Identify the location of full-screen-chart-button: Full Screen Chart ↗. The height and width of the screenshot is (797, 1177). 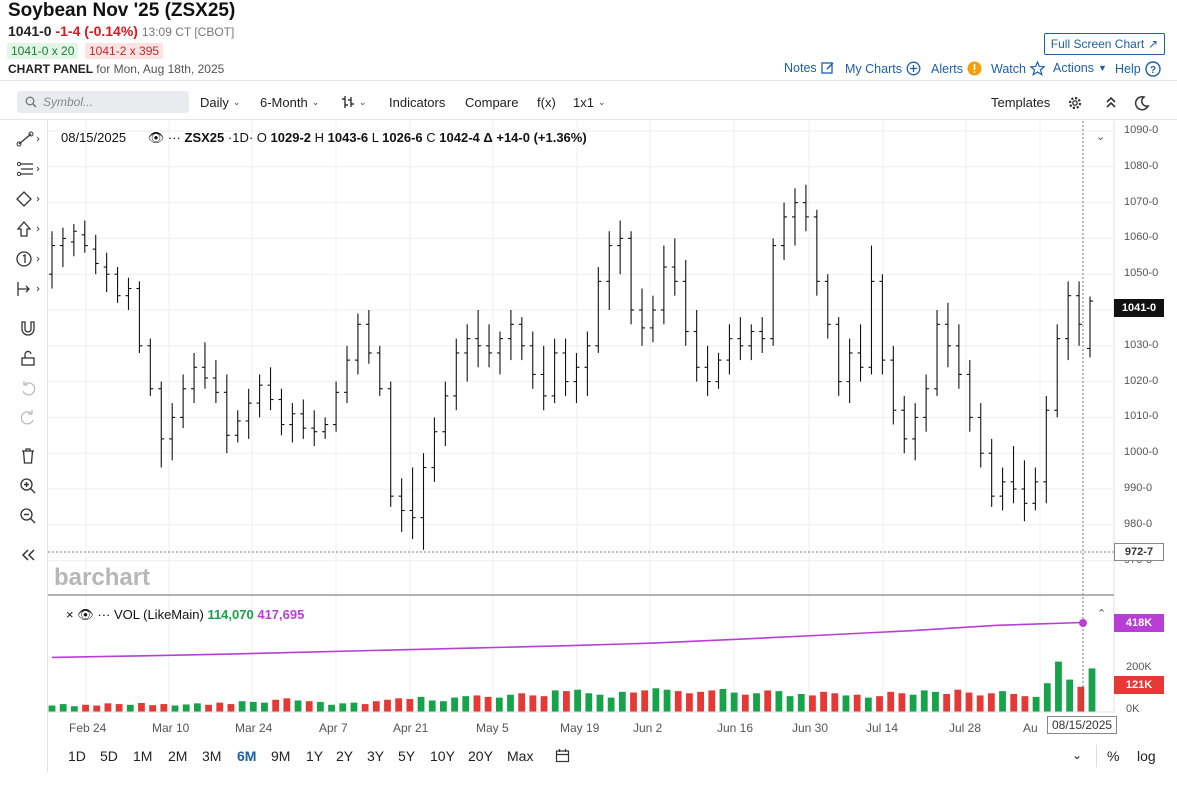
(1104, 44).